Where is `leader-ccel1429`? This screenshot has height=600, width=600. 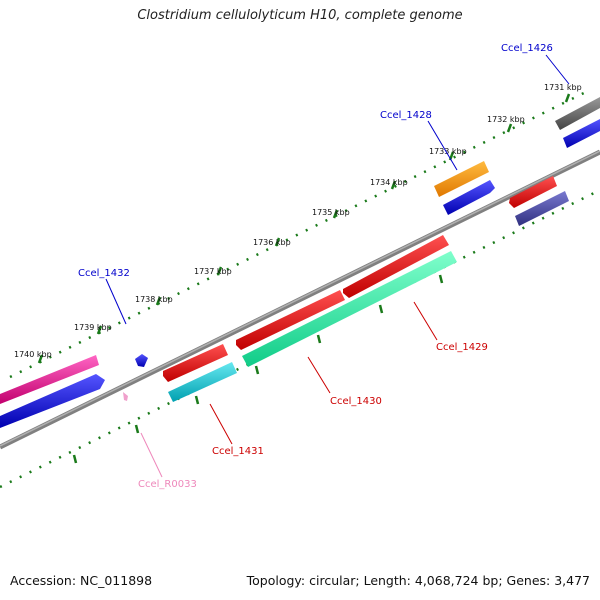 leader-ccel1429 is located at coordinates (425, 321).